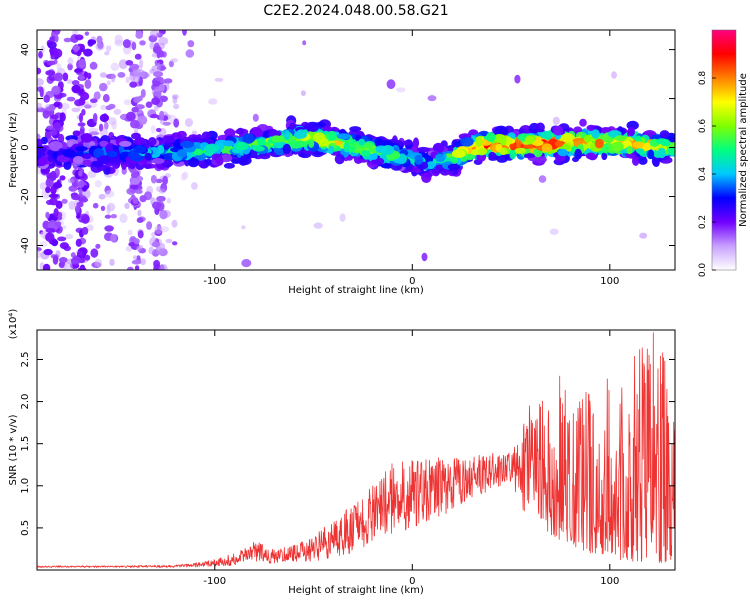  What do you see at coordinates (13, 324) in the screenshot?
I see `snr-scale-label: (x10⁴)` at bounding box center [13, 324].